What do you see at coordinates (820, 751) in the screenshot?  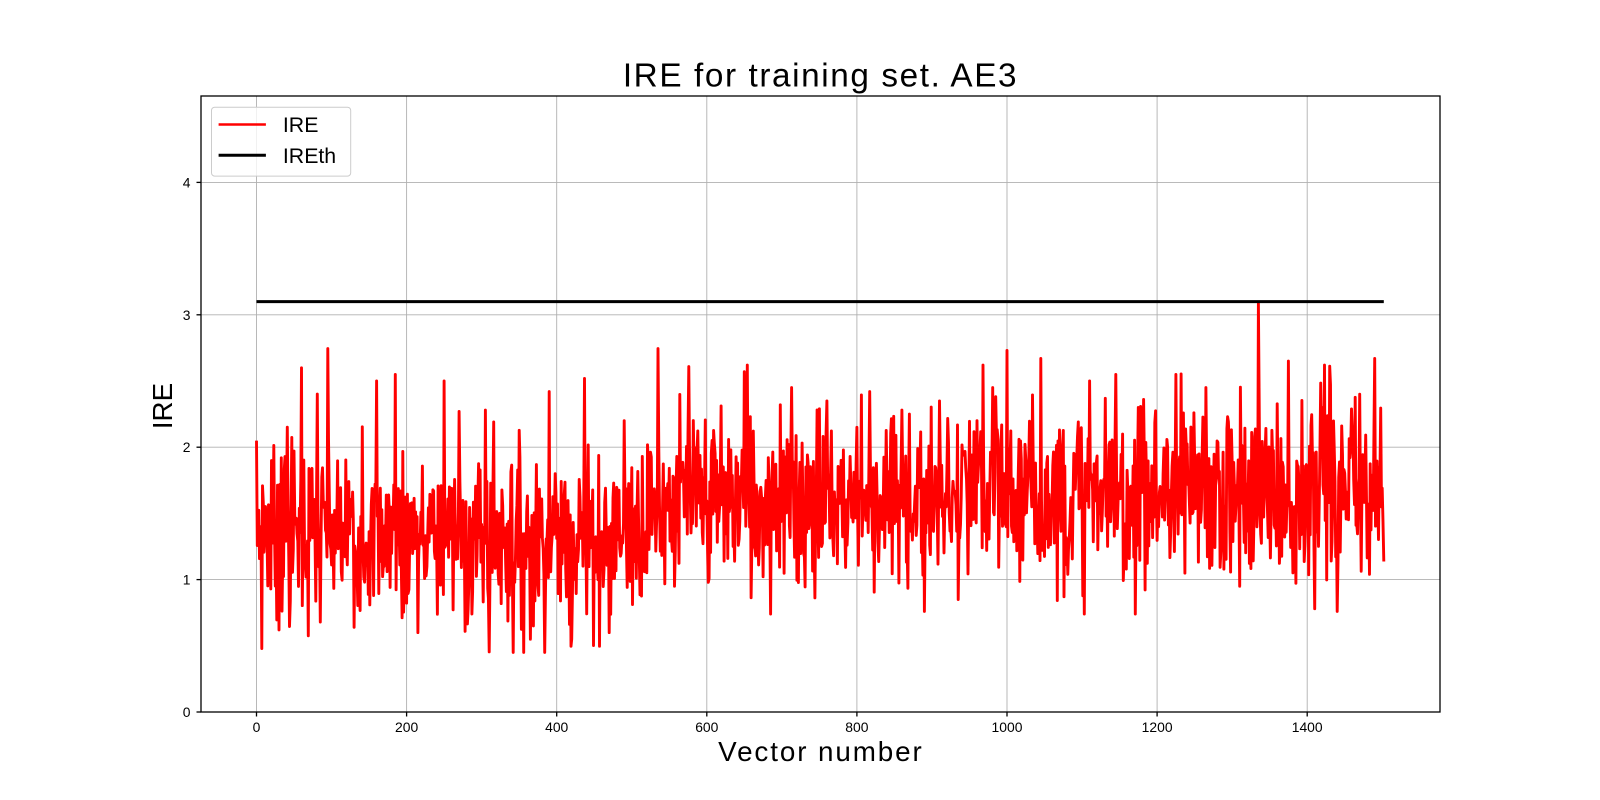 I see `svg-text: Vector number` at bounding box center [820, 751].